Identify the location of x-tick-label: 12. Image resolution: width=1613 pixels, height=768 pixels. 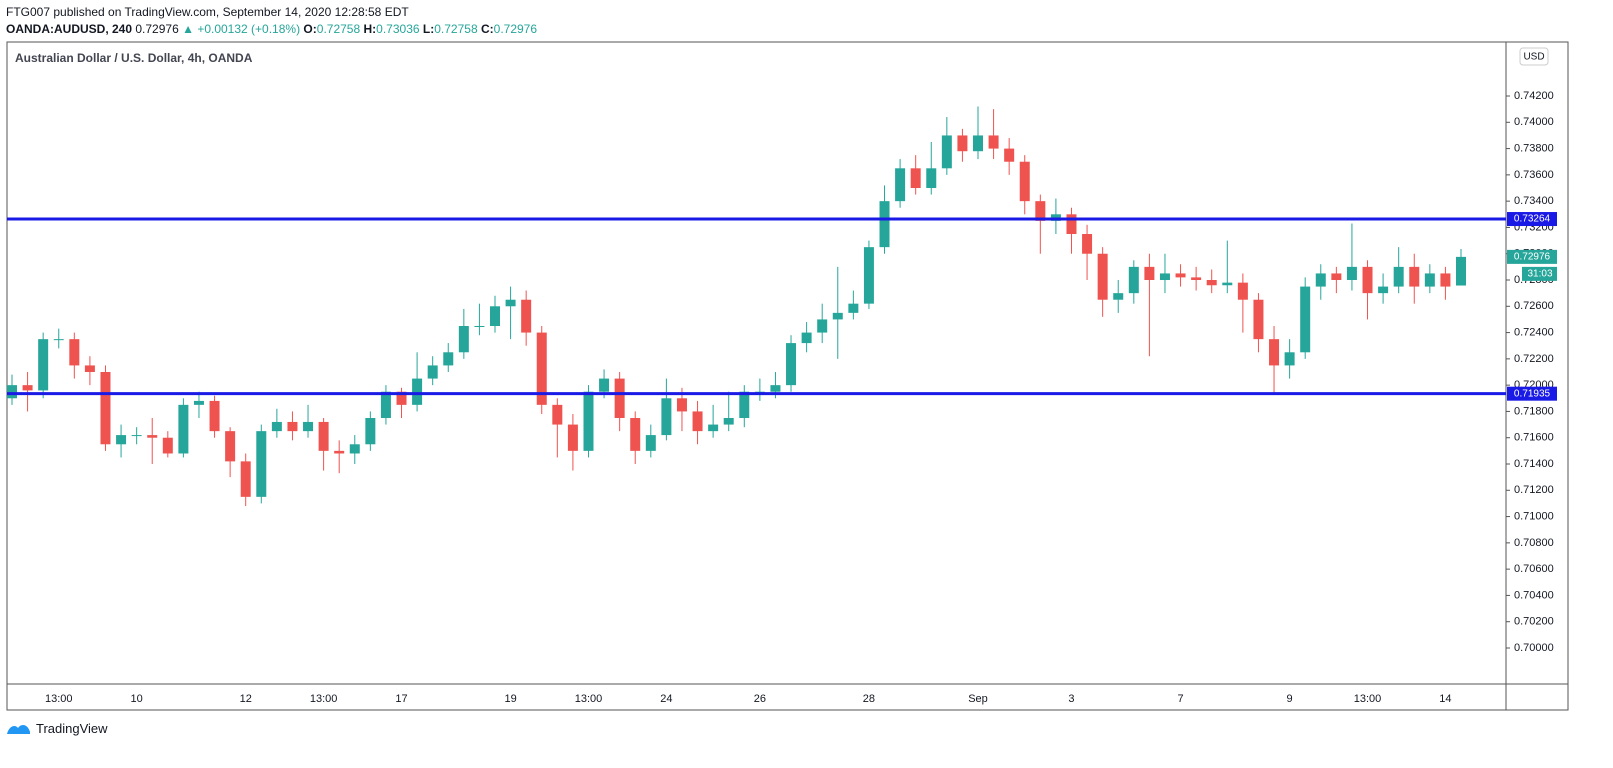
(246, 699).